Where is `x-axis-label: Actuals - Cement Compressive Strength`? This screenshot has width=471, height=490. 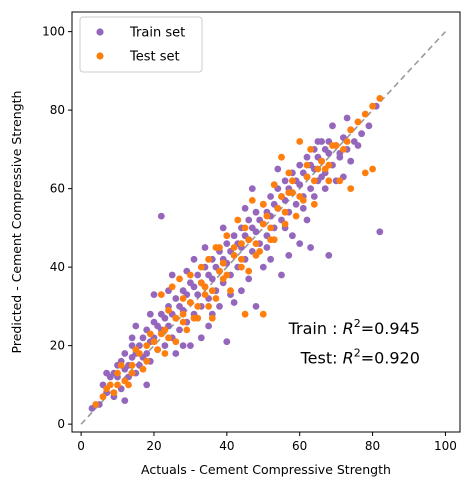
x-axis-label: Actuals - Cement Compressive Strength is located at coordinates (266, 469).